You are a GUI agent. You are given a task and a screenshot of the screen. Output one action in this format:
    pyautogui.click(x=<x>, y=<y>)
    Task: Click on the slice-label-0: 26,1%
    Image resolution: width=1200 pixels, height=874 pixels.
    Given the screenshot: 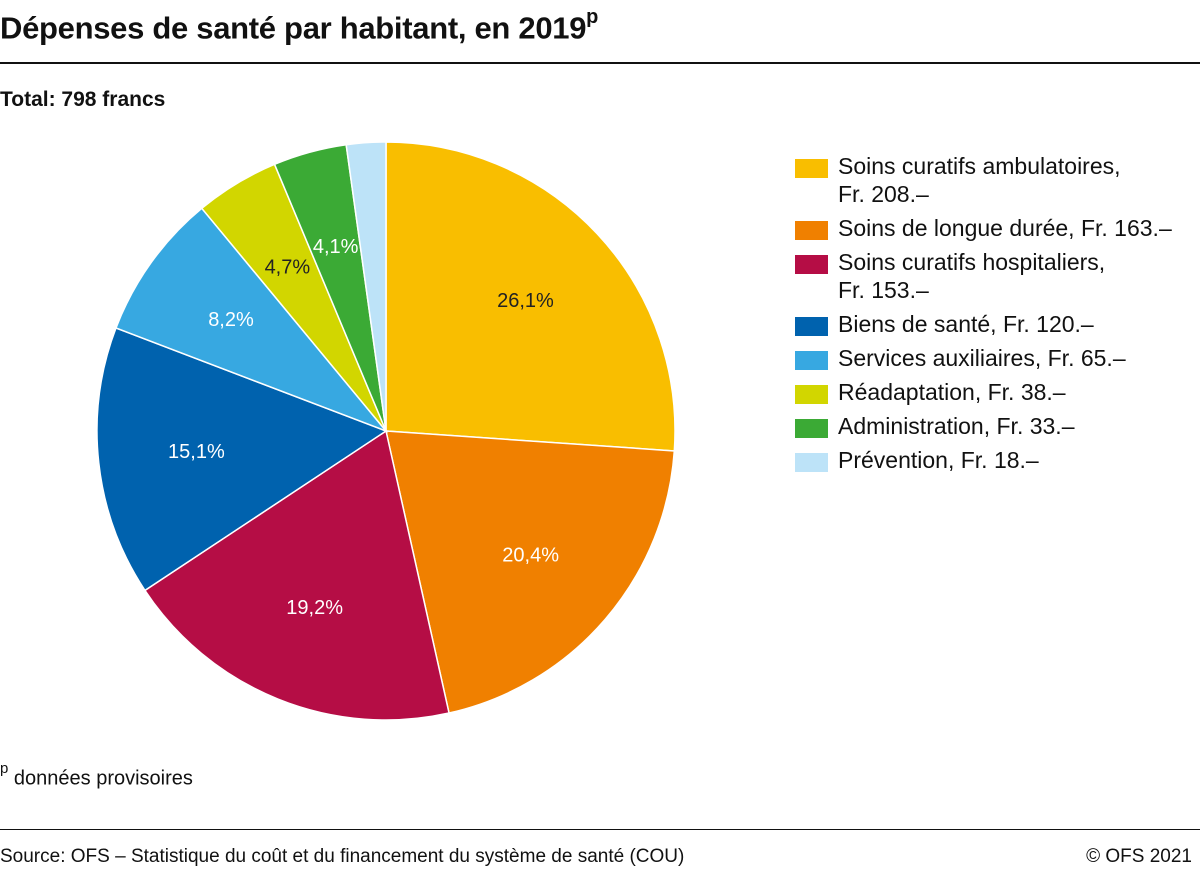 What is the action you would take?
    pyautogui.click(x=525, y=301)
    